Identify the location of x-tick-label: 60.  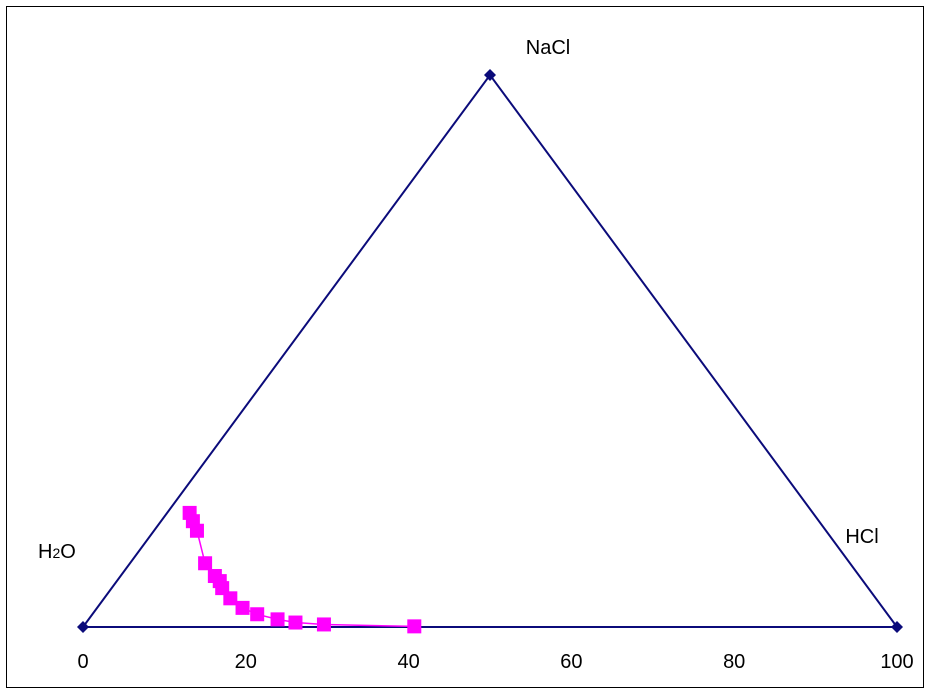
(571, 662).